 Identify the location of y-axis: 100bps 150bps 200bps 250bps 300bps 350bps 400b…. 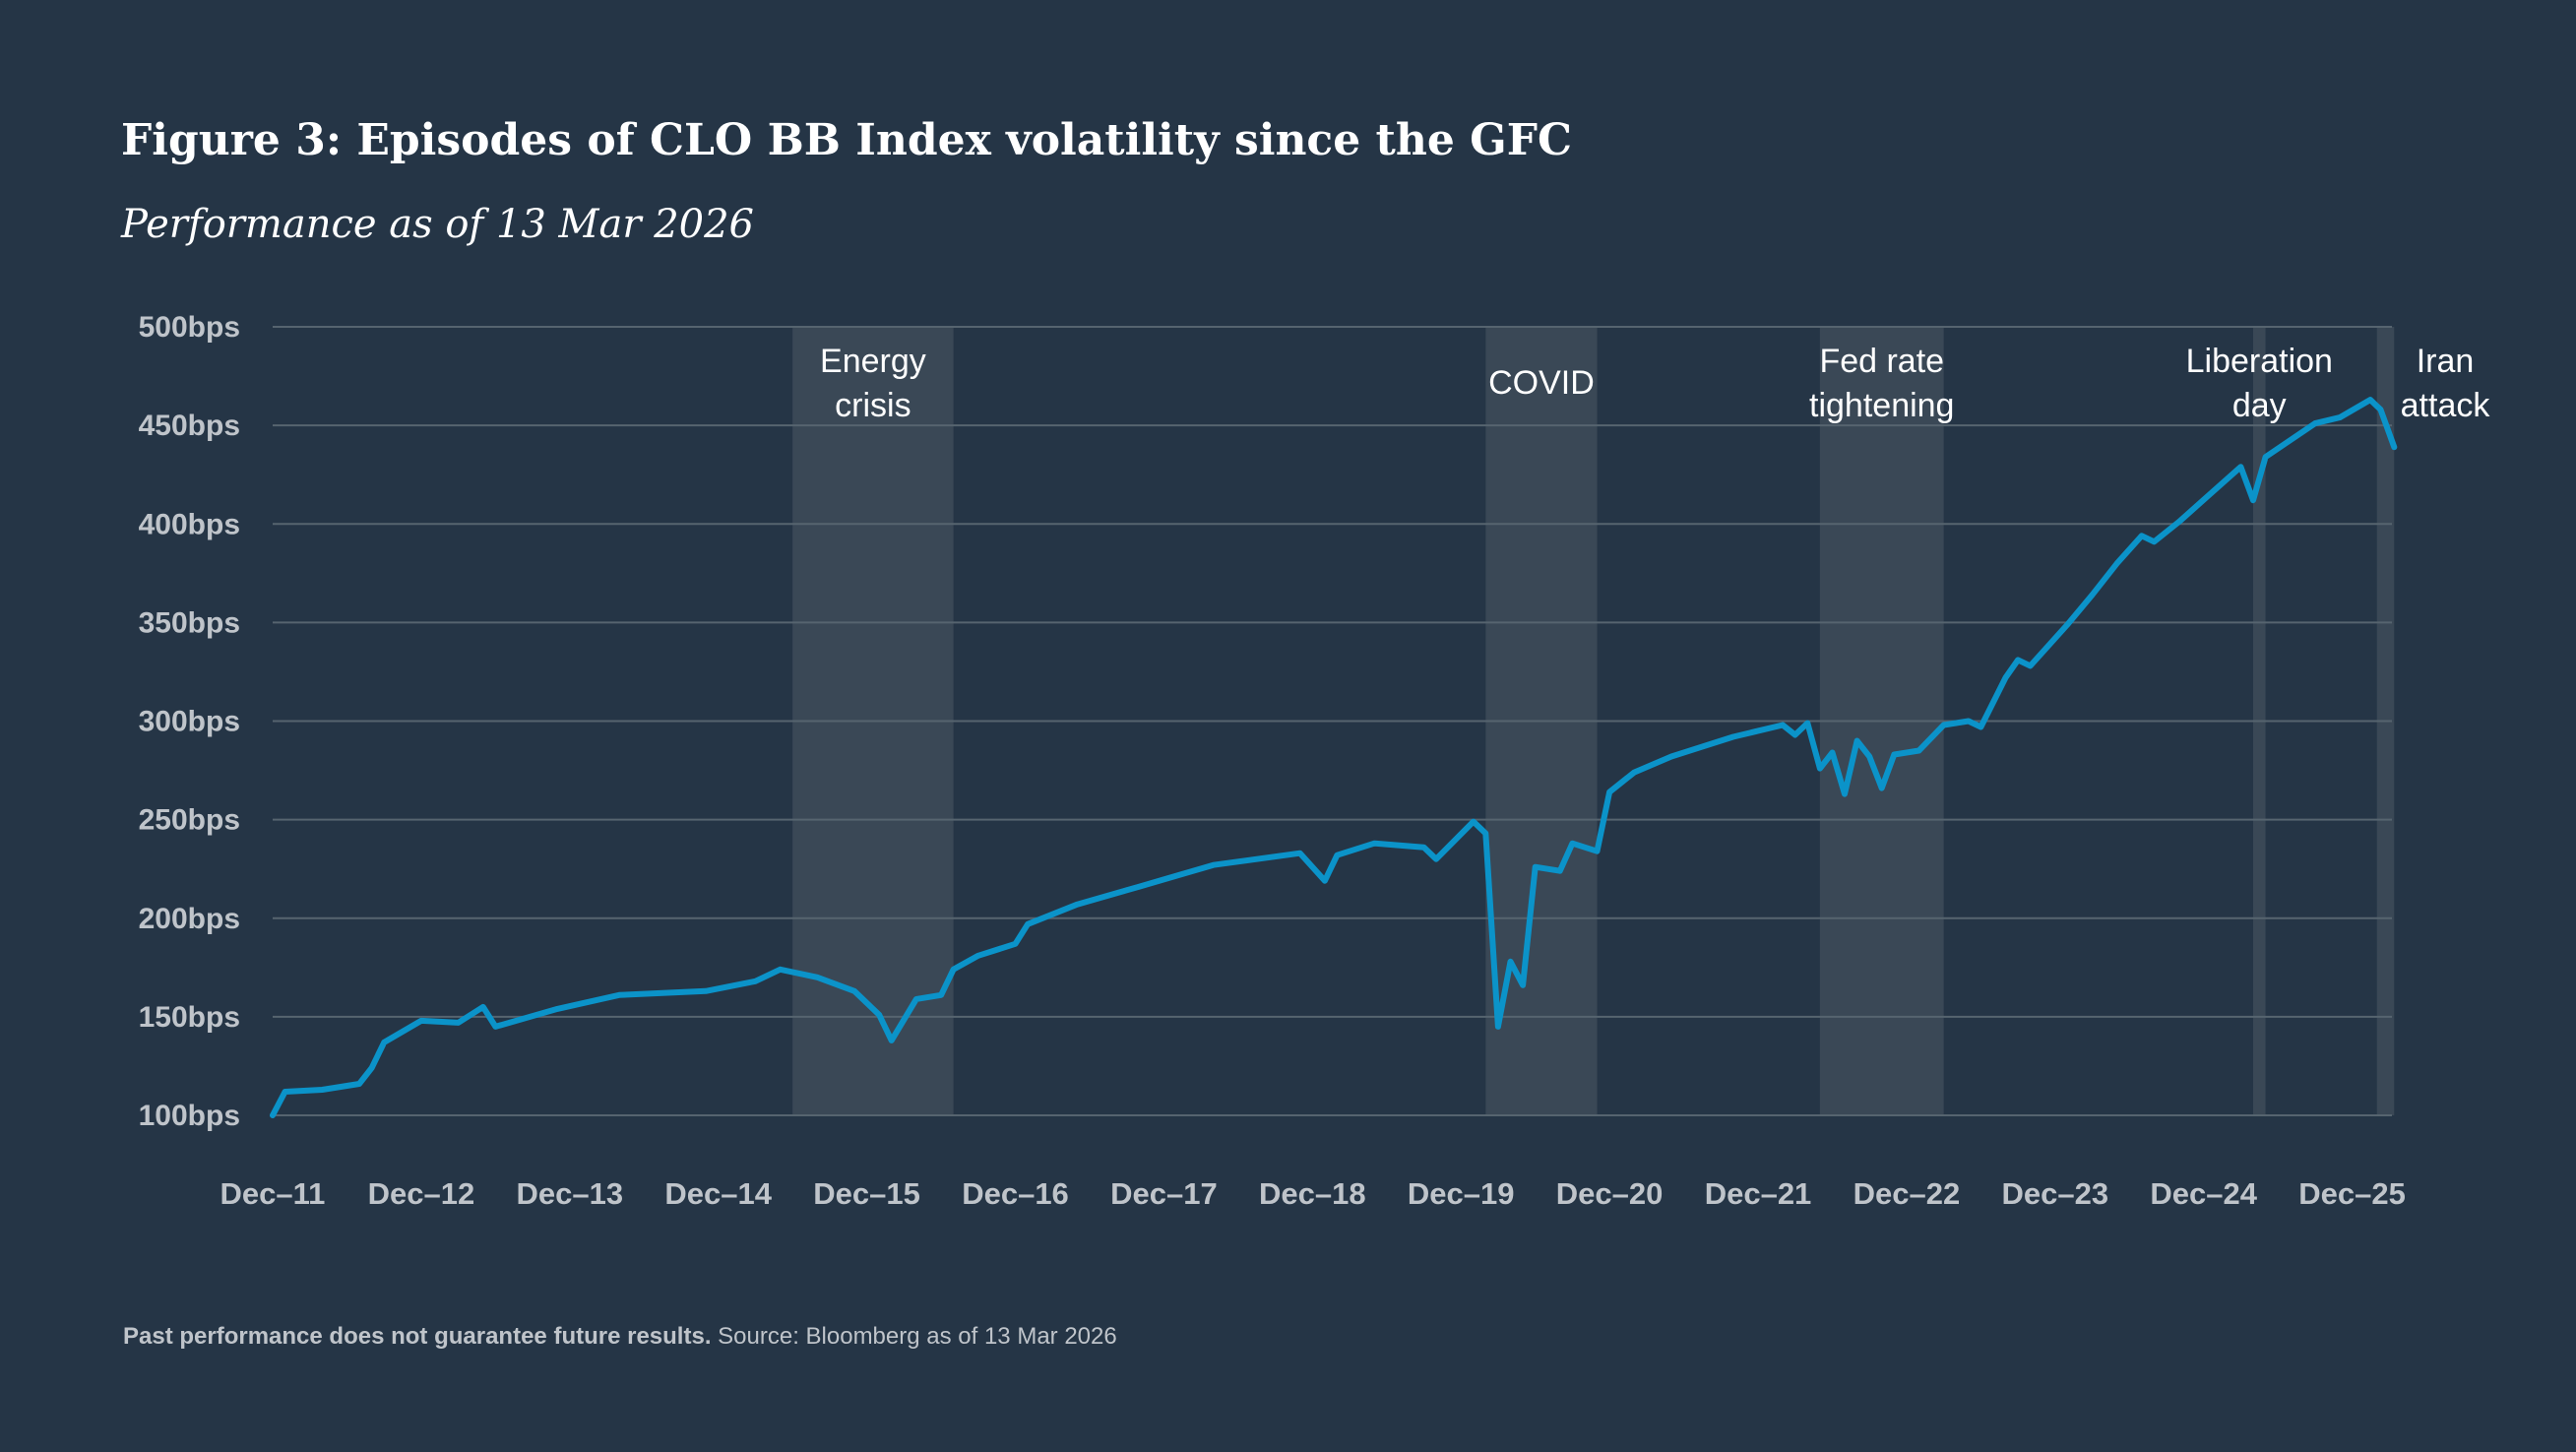
(190, 721).